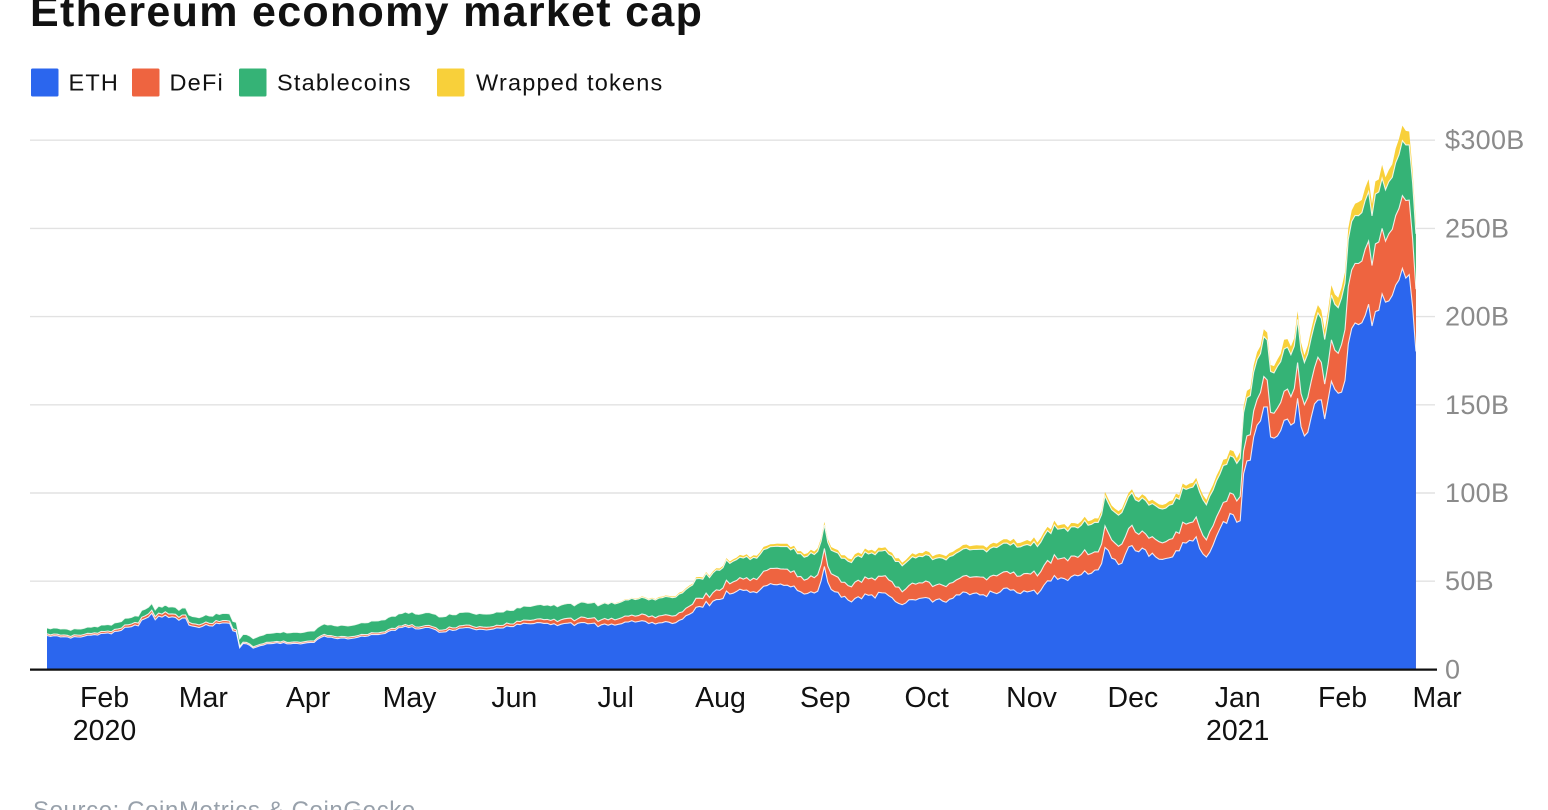 Image resolution: width=1548 pixels, height=810 pixels. Describe the element at coordinates (1469, 581) in the screenshot. I see `svg-text: 50B` at that location.